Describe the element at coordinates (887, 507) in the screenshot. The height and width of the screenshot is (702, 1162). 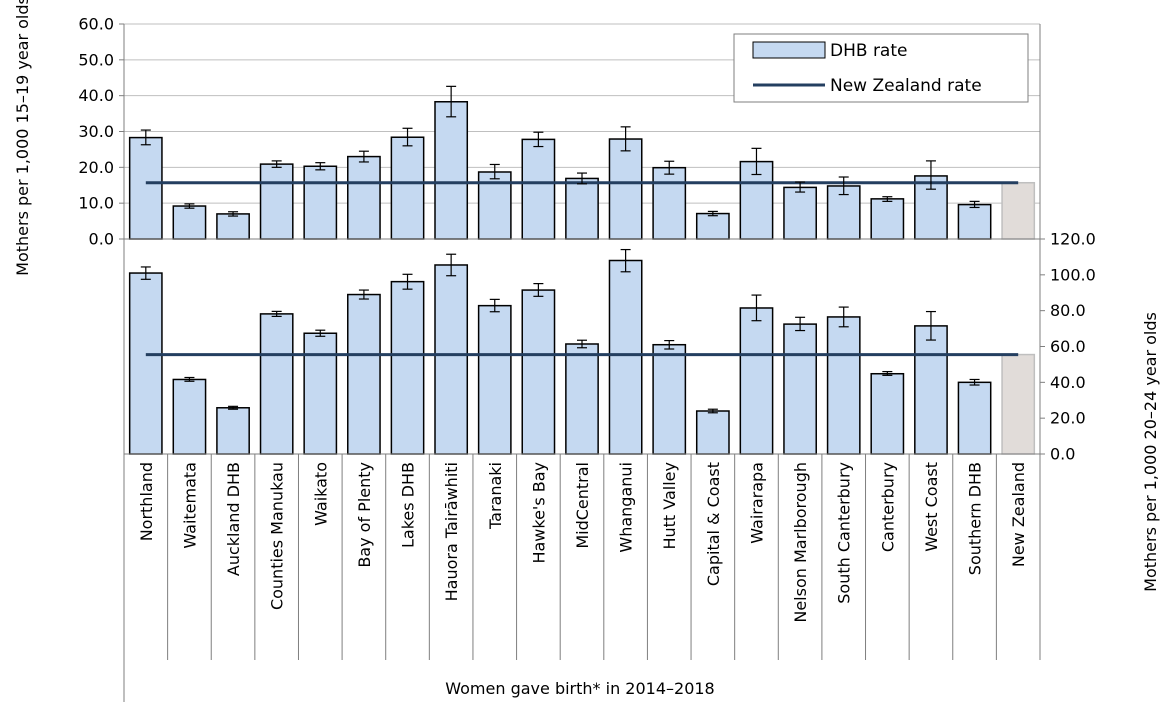
I see `category-label-17: Canterbury` at that location.